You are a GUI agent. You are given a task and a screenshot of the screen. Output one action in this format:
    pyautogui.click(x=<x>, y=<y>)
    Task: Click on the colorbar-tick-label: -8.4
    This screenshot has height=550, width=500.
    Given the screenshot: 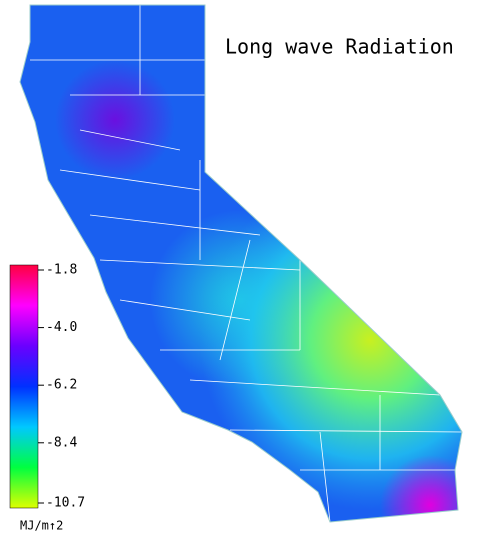 What is the action you would take?
    pyautogui.click(x=61, y=442)
    